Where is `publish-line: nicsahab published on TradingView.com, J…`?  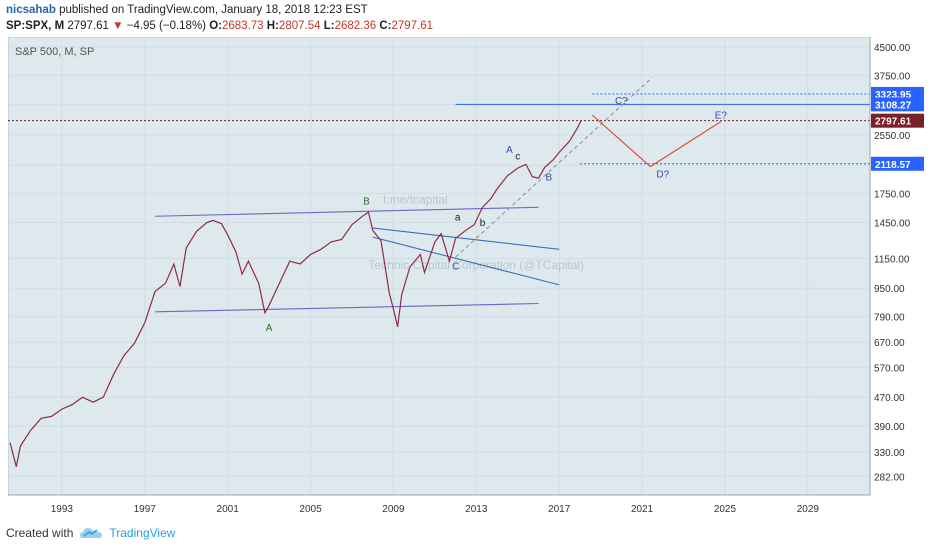 publish-line: nicsahab published on TradingView.com, J… is located at coordinates (466, 10).